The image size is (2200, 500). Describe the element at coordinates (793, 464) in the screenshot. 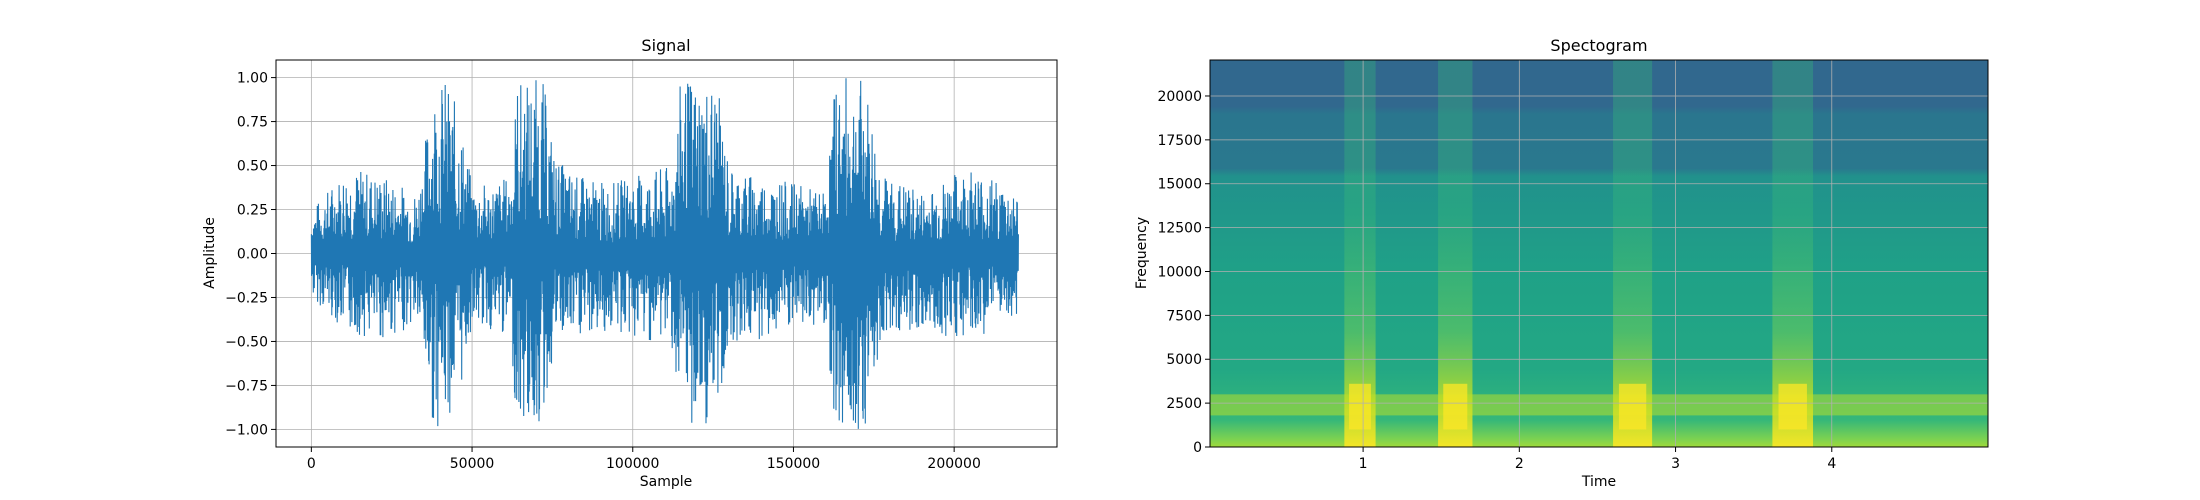

I see `signal-x-tick-label: 150000` at that location.